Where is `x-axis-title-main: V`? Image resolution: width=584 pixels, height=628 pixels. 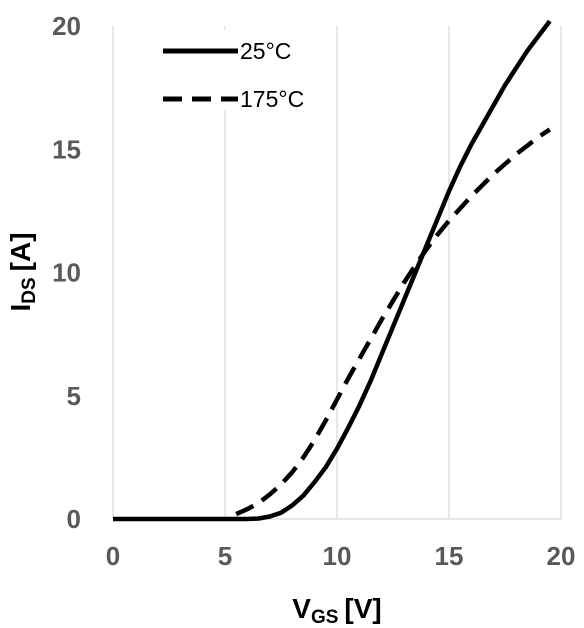 x-axis-title-main: V is located at coordinates (301, 608).